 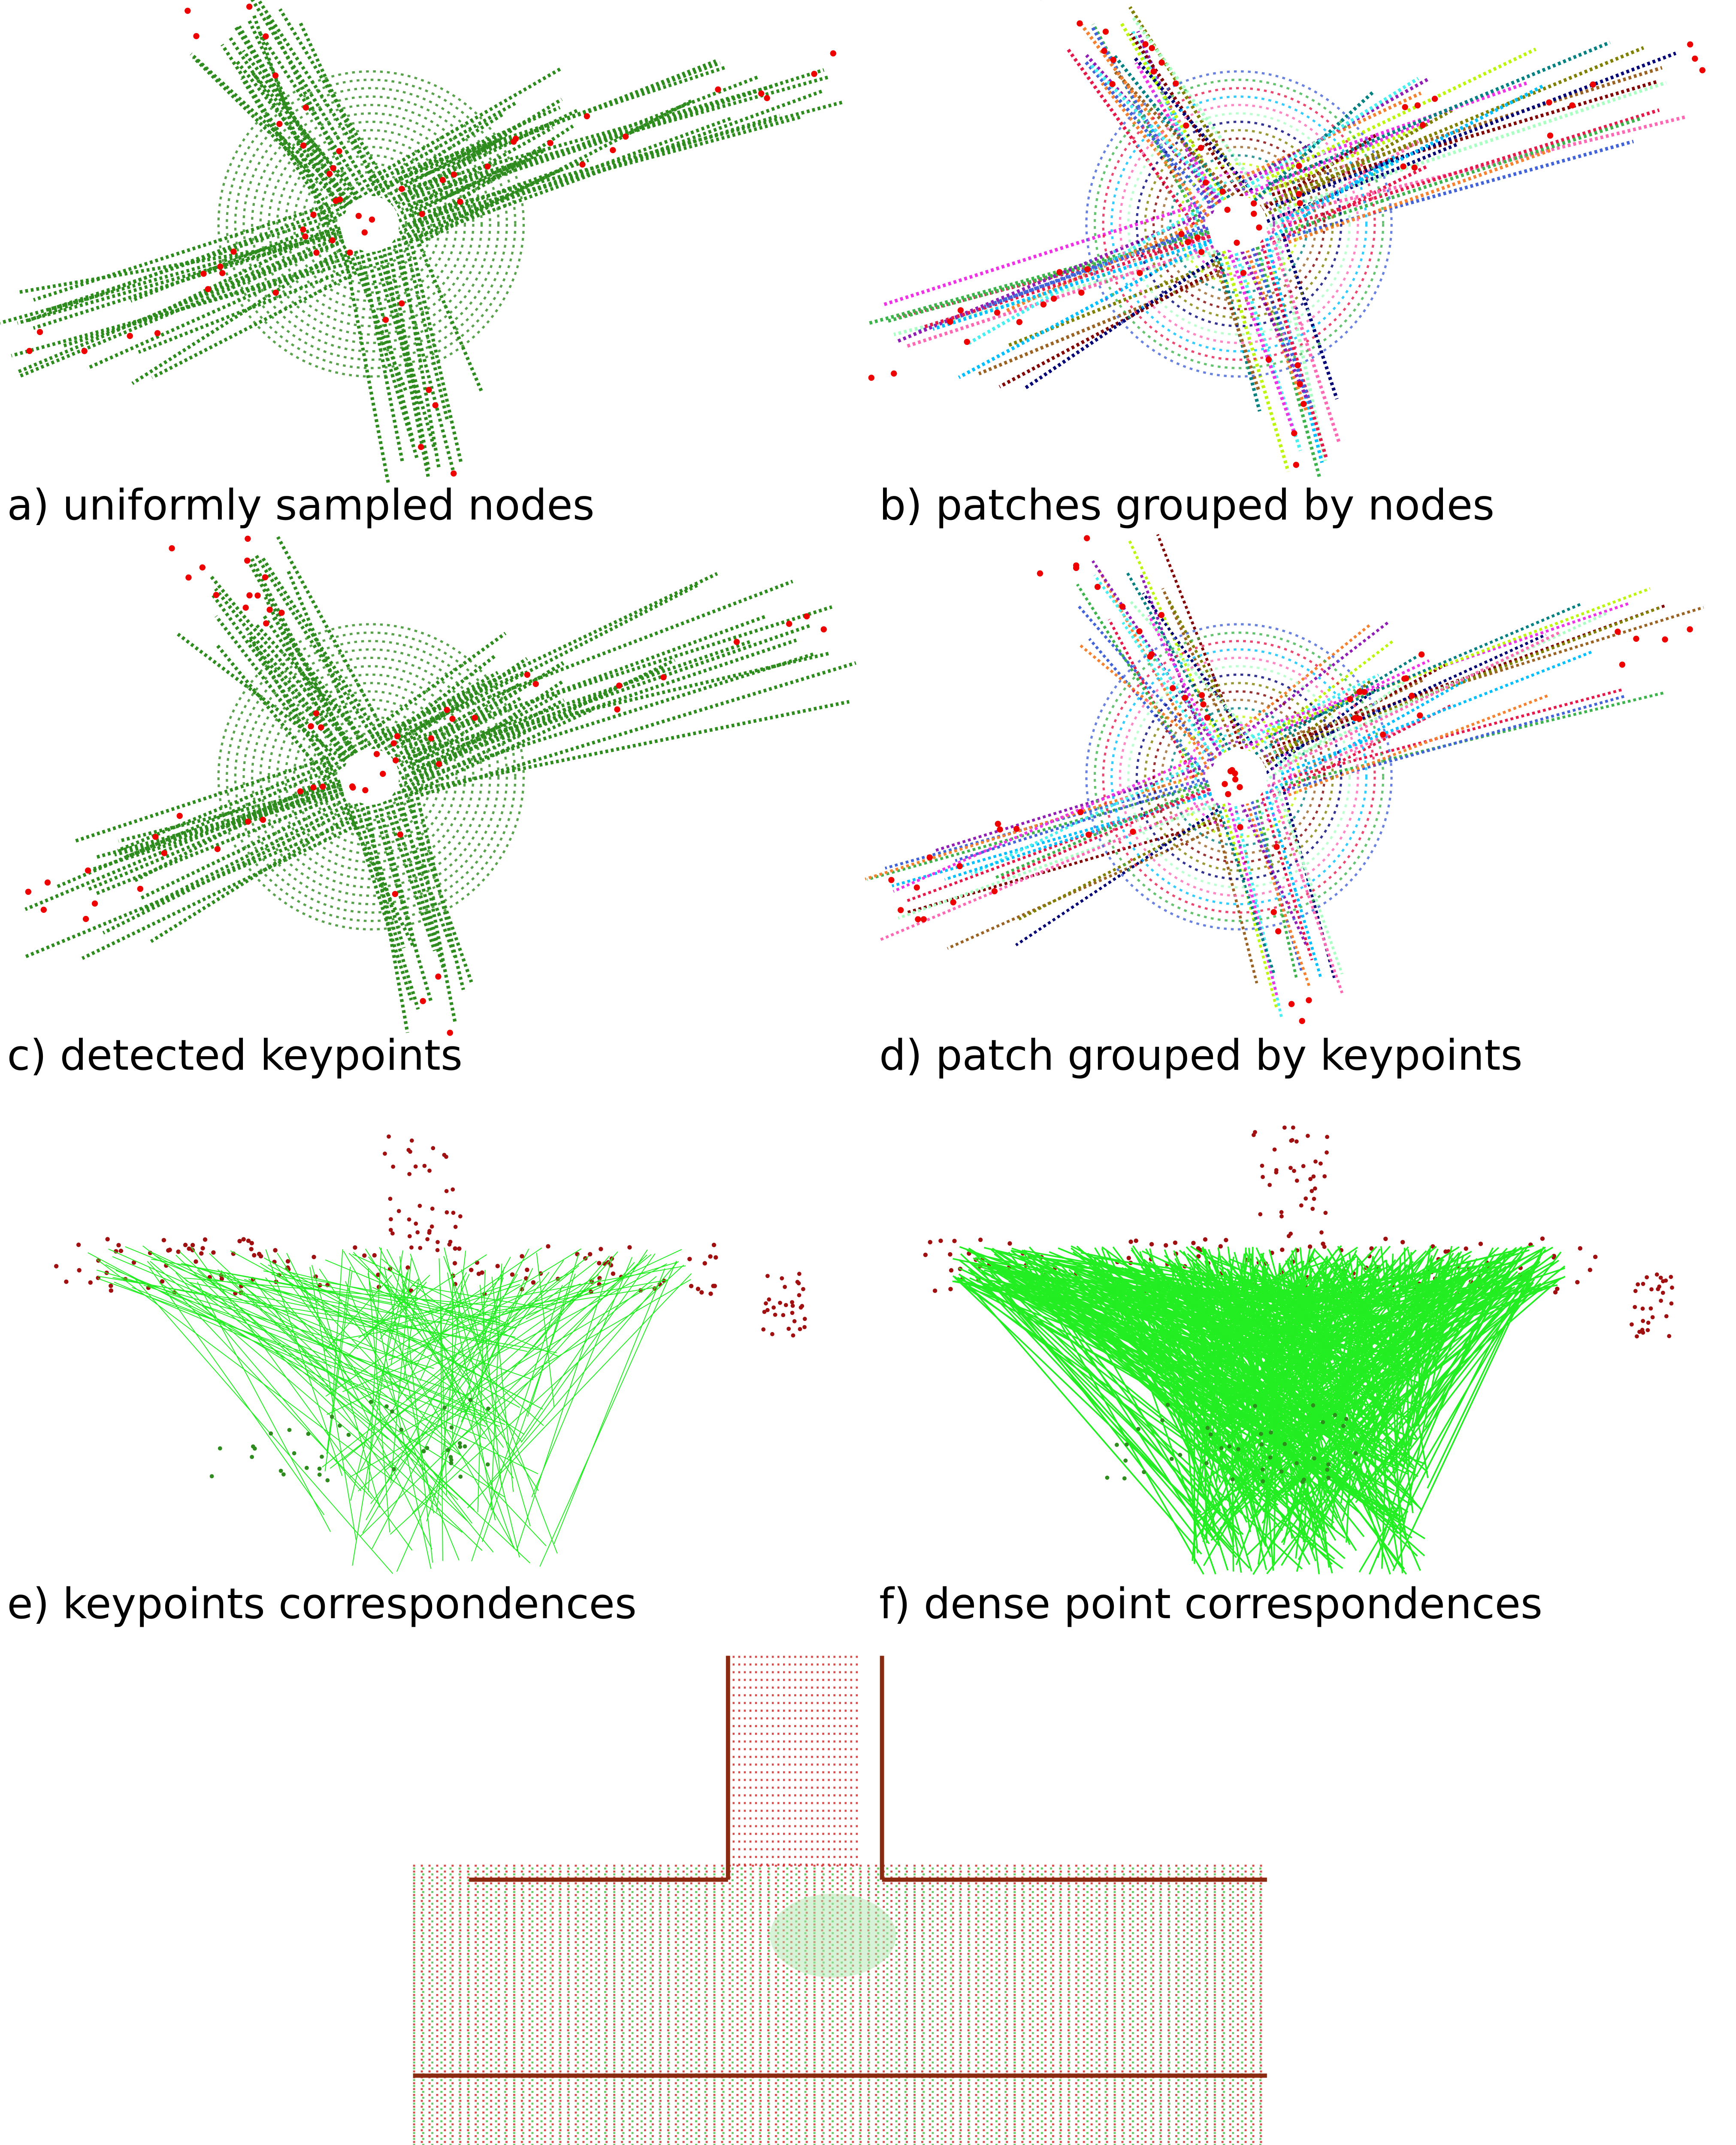 I want to click on caption: d) patch grouped by keypoints, so click(x=1200, y=1055).